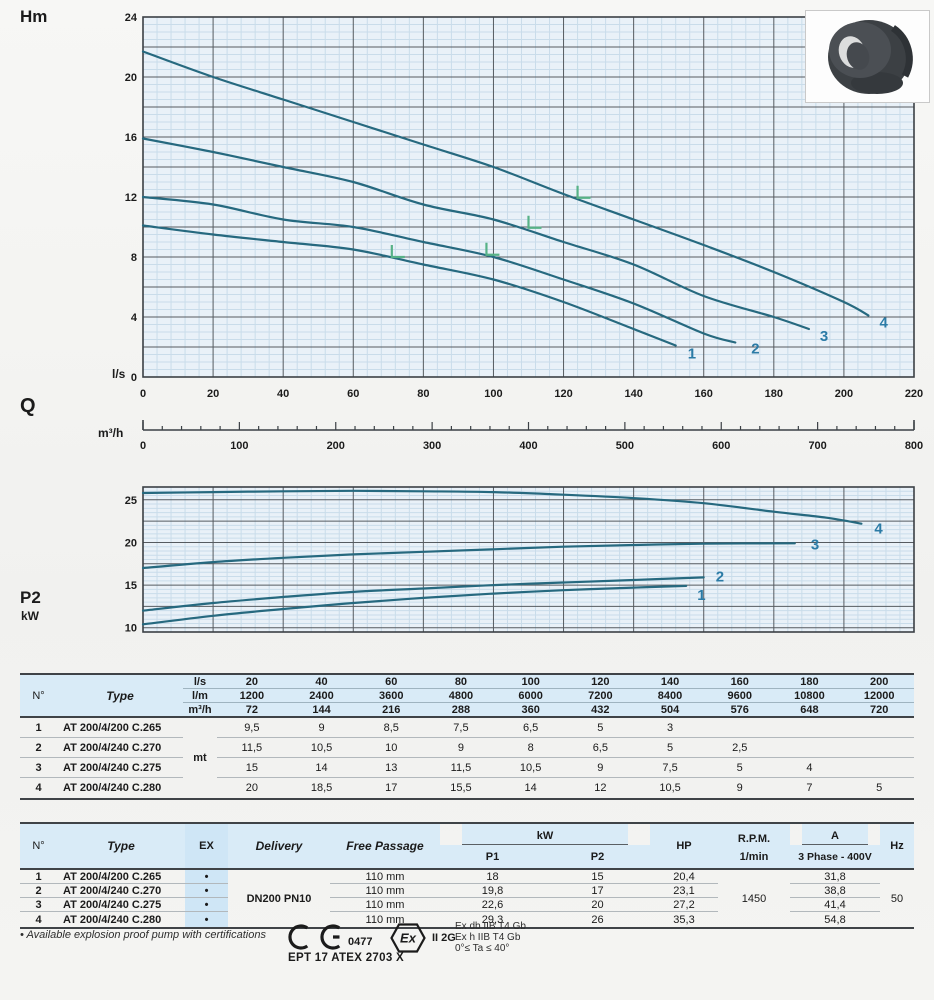 This screenshot has height=1000, width=934. Describe the element at coordinates (530, 682) in the screenshot. I see `t1-flow-value: 100` at that location.